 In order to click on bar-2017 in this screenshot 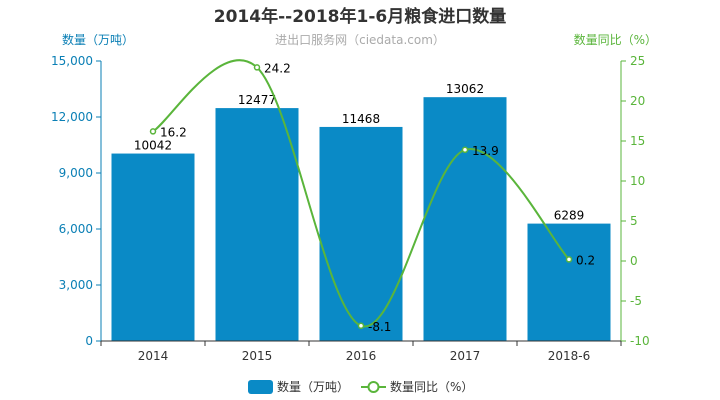, I will do `click(465, 219)`.